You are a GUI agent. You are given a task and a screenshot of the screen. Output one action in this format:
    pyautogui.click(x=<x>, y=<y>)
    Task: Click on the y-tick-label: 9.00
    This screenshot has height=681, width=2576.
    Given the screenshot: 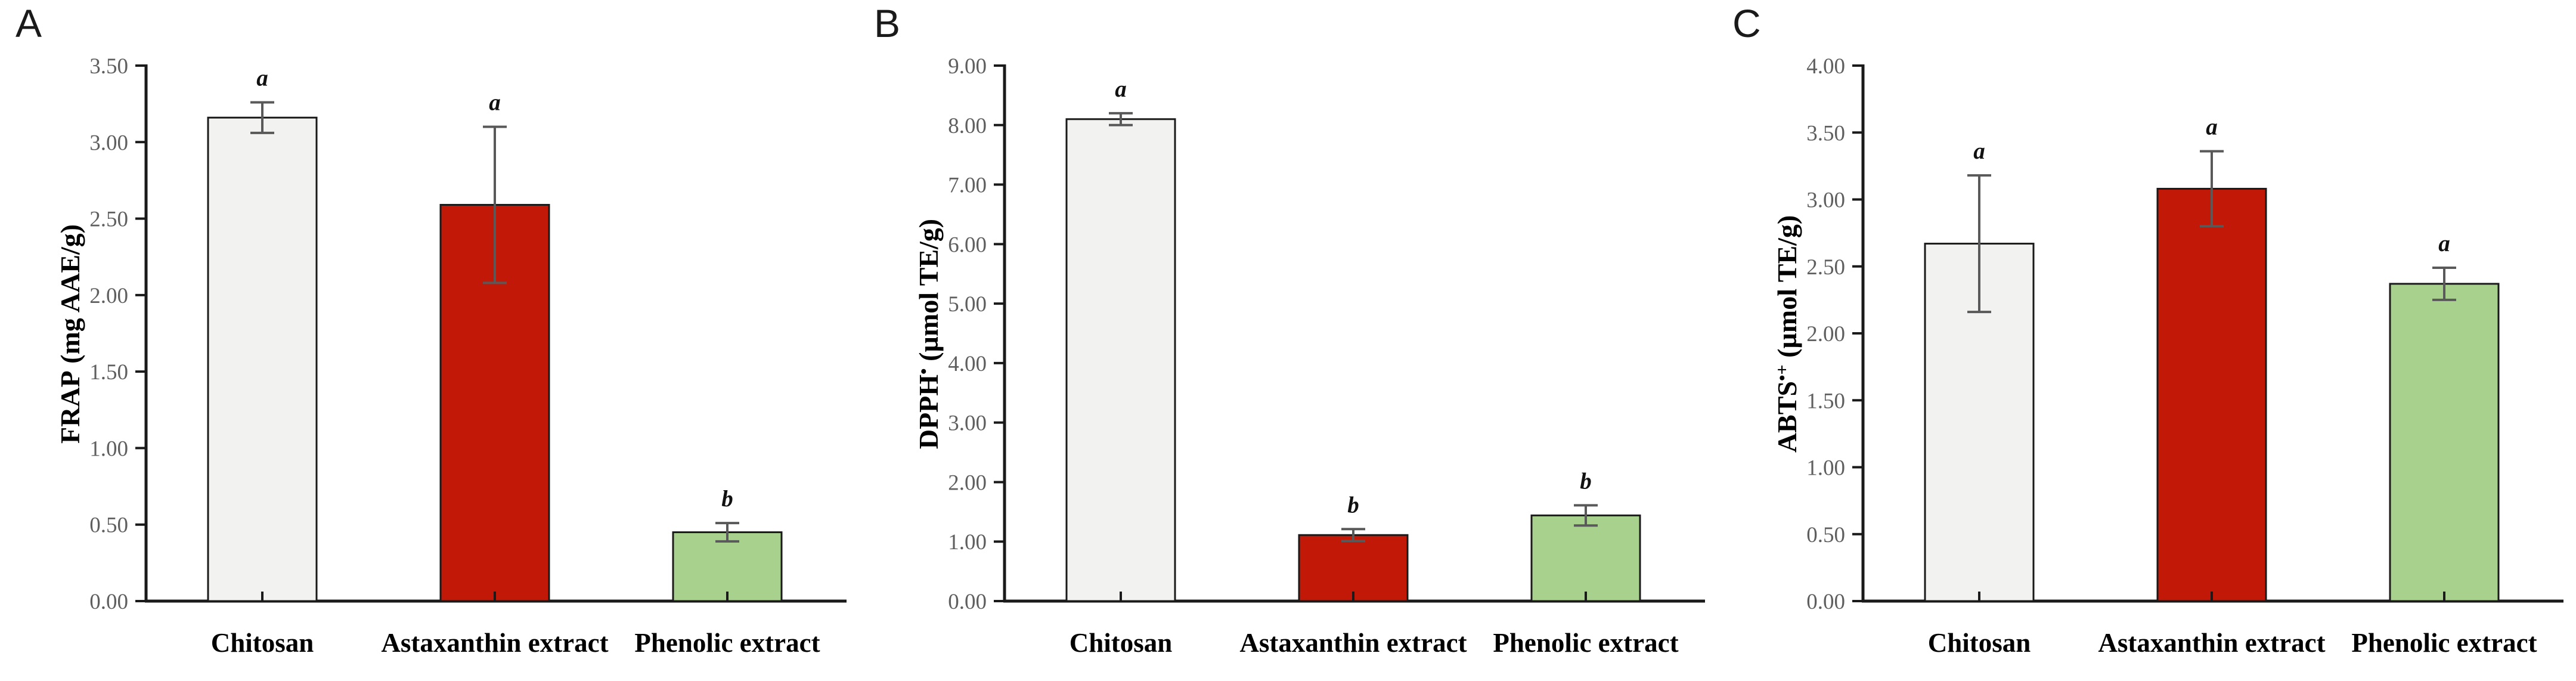 What is the action you would take?
    pyautogui.click(x=967, y=66)
    